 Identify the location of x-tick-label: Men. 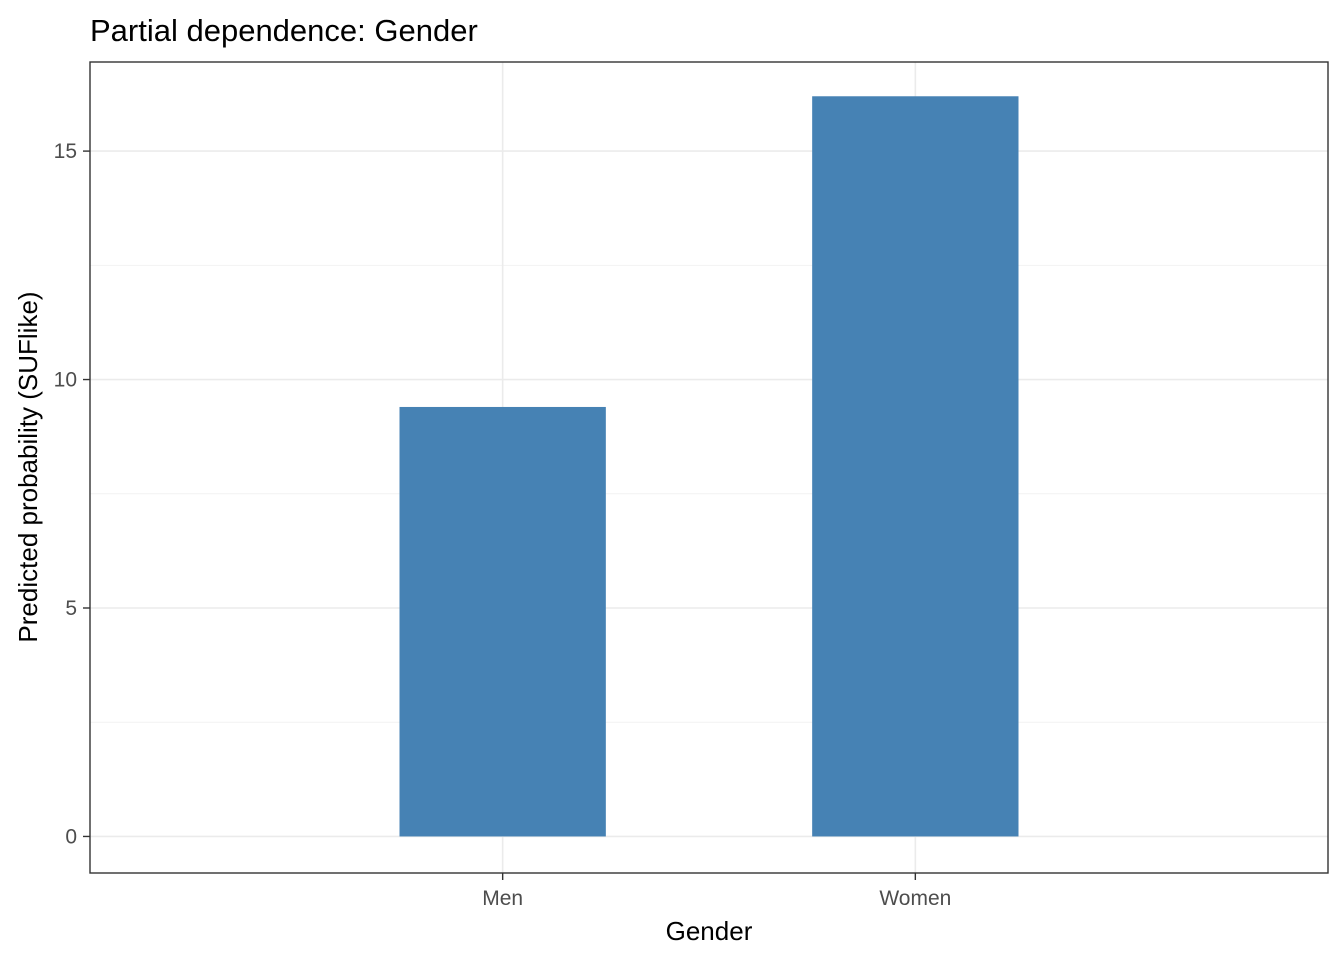
(502, 898).